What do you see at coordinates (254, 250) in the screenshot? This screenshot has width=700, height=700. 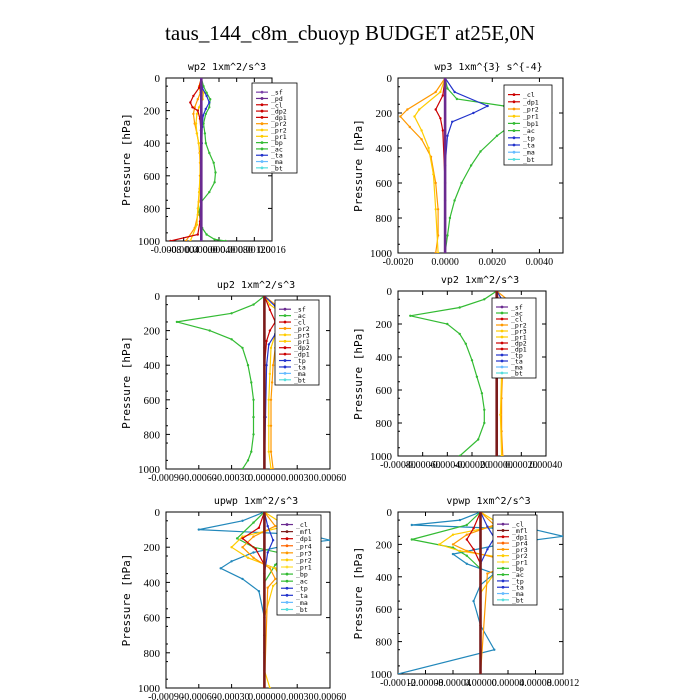 I see `x-tick-label: 0.00120` at bounding box center [254, 250].